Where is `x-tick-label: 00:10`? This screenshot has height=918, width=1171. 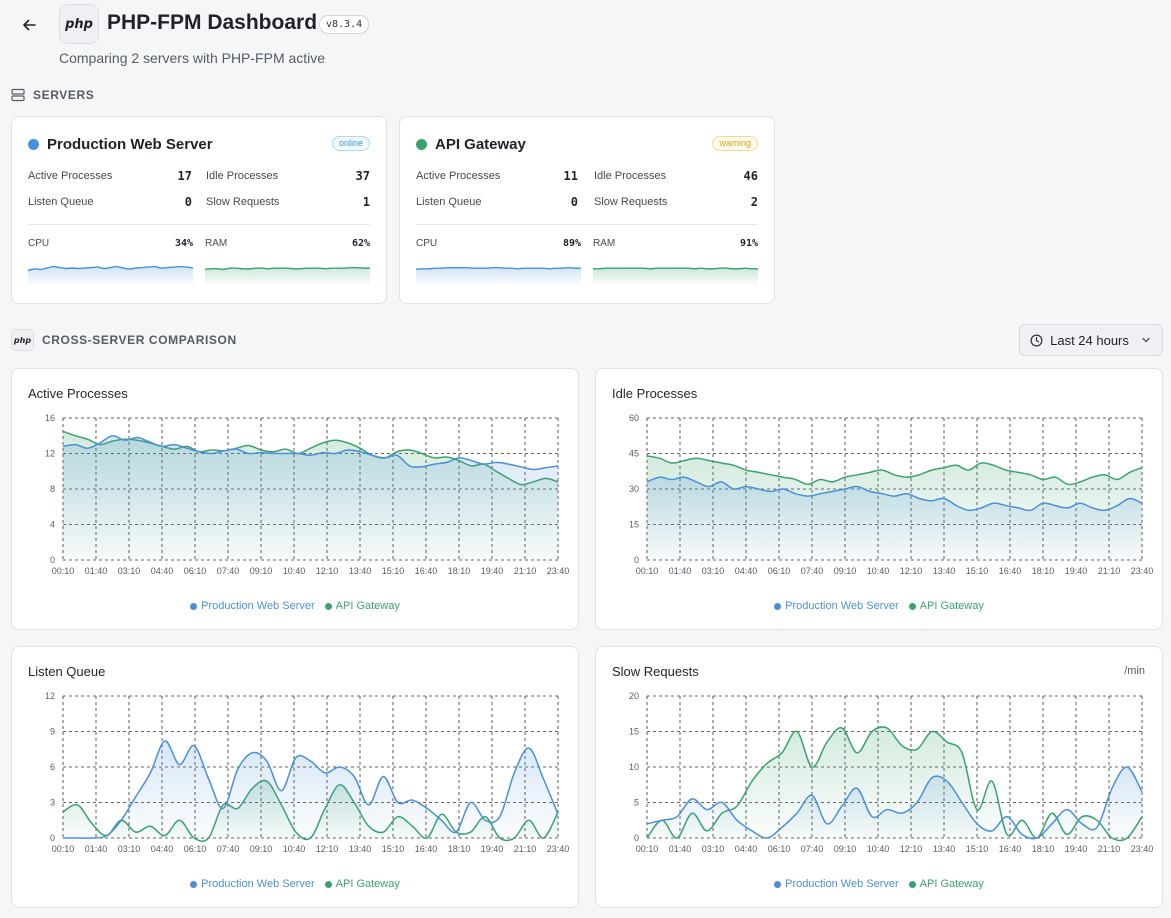 x-tick-label: 00:10 is located at coordinates (647, 849).